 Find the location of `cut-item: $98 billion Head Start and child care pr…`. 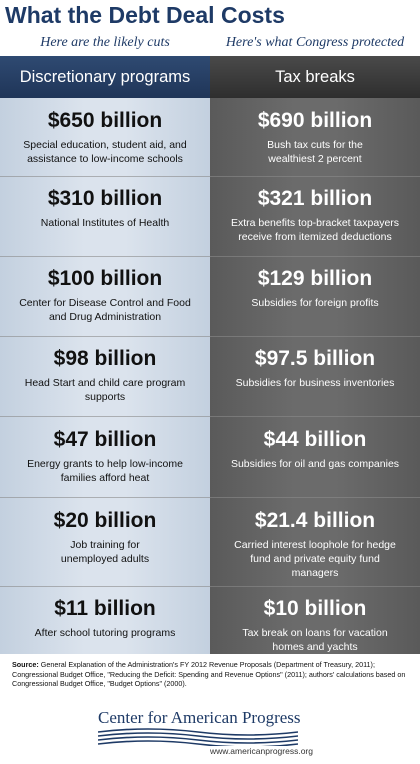

cut-item: $98 billion Head Start and child care pr… is located at coordinates (105, 375).